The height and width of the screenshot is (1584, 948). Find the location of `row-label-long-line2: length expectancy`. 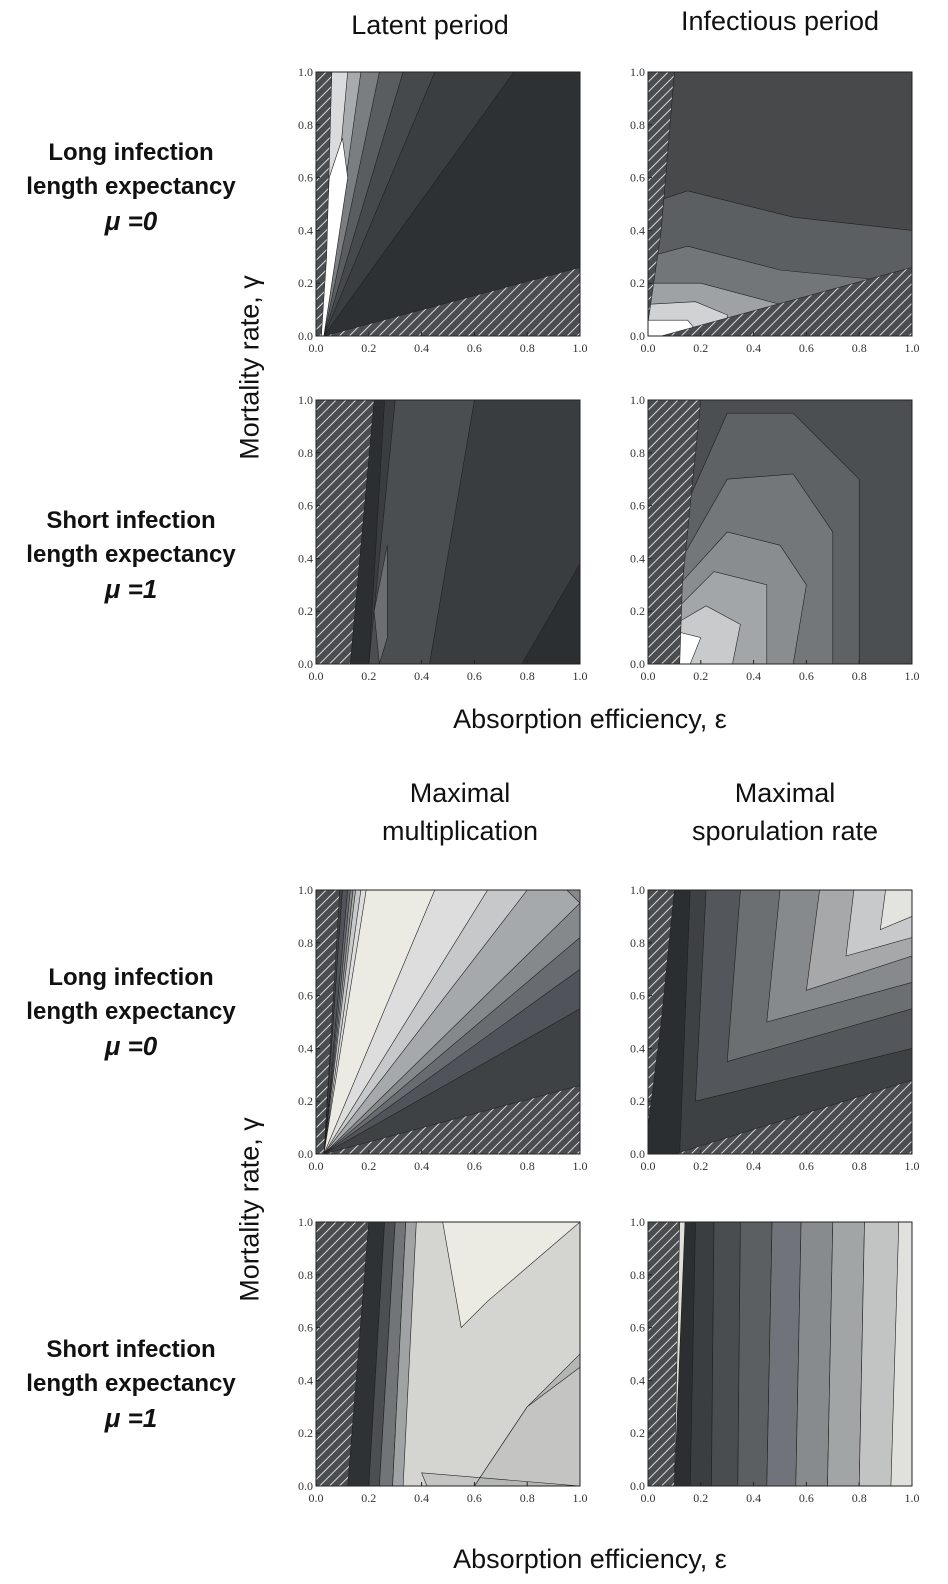

row-label-long-line2: length expectancy is located at coordinates (131, 186).